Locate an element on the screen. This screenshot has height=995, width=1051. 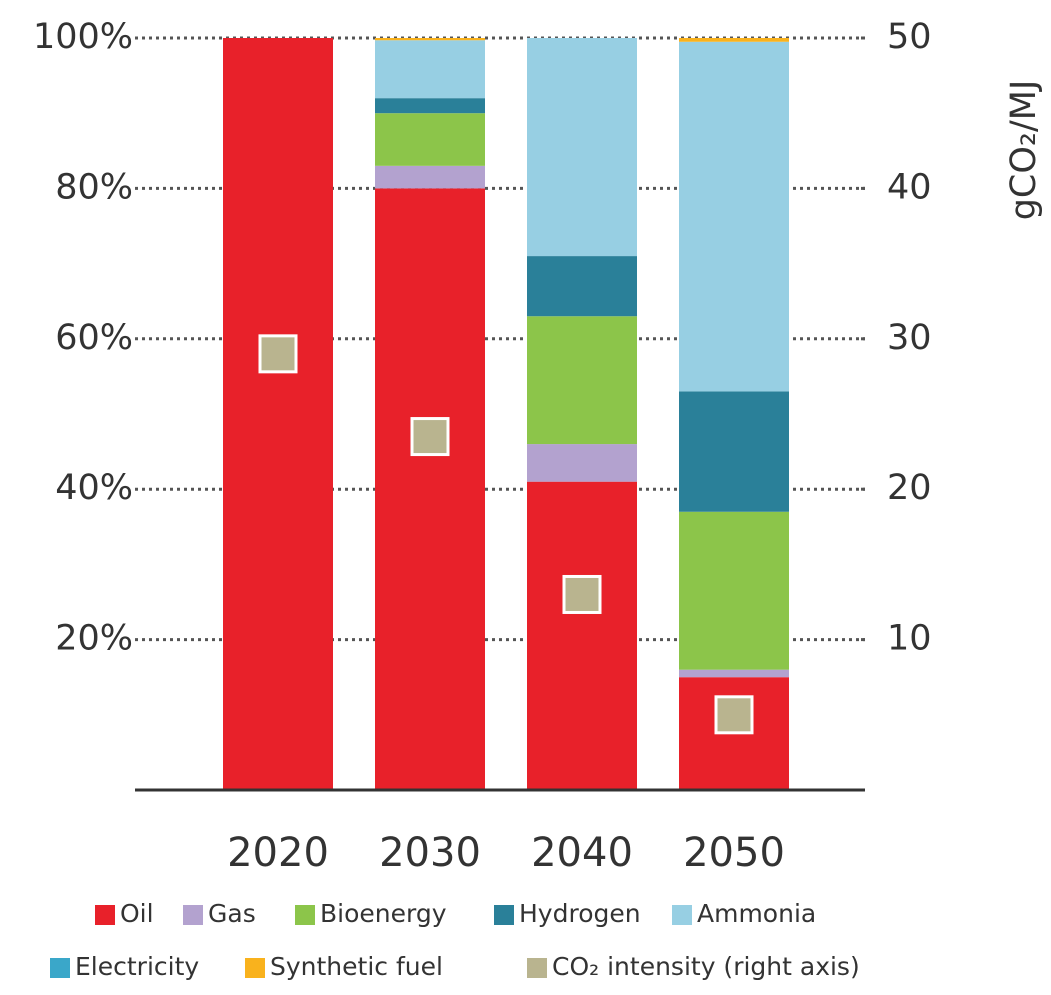
y2-tick-label: 20 is located at coordinates (909, 488).